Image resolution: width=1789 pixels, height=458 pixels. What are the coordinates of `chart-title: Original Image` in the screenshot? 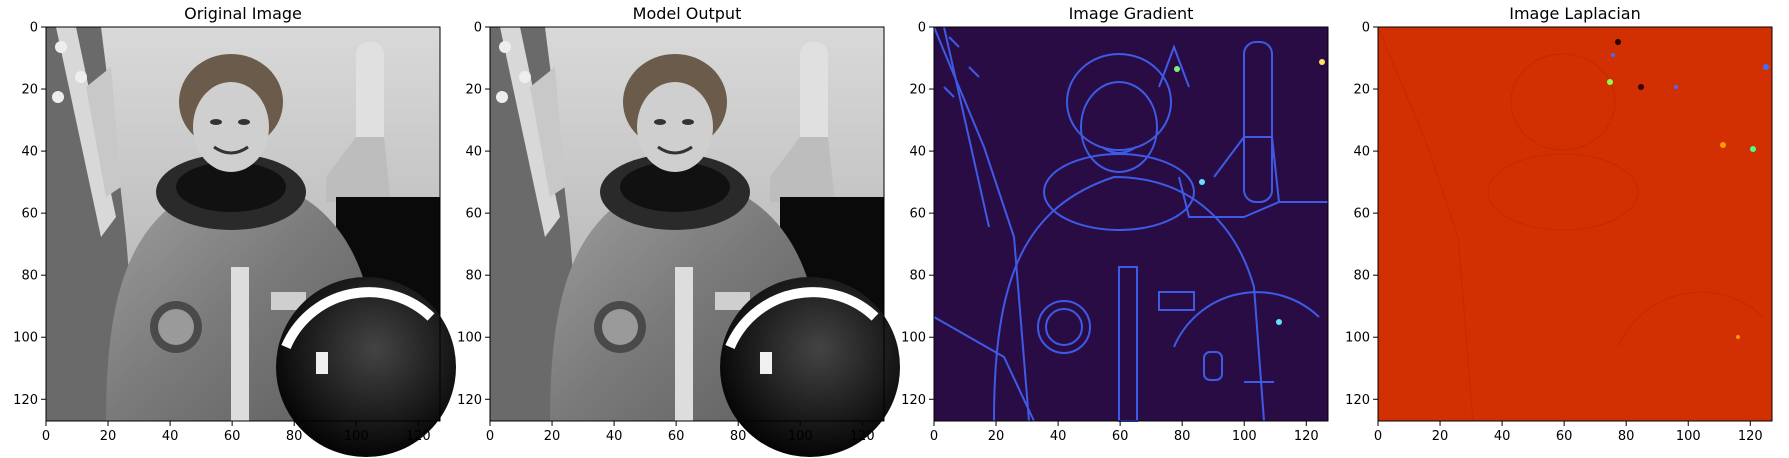 It's located at (243, 13).